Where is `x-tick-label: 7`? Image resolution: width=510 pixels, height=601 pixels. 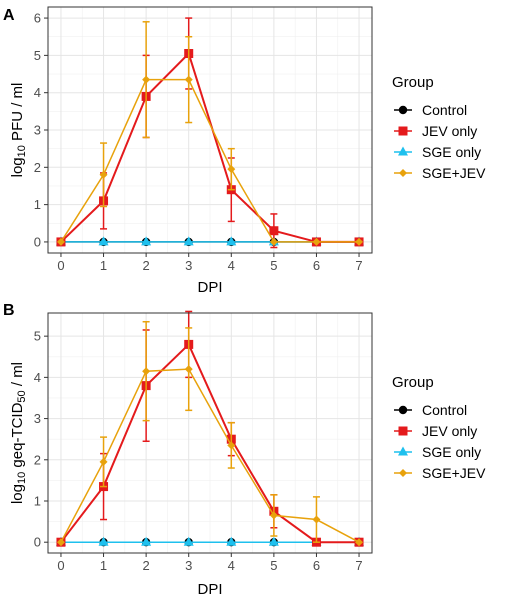 x-tick-label: 7 is located at coordinates (358, 265).